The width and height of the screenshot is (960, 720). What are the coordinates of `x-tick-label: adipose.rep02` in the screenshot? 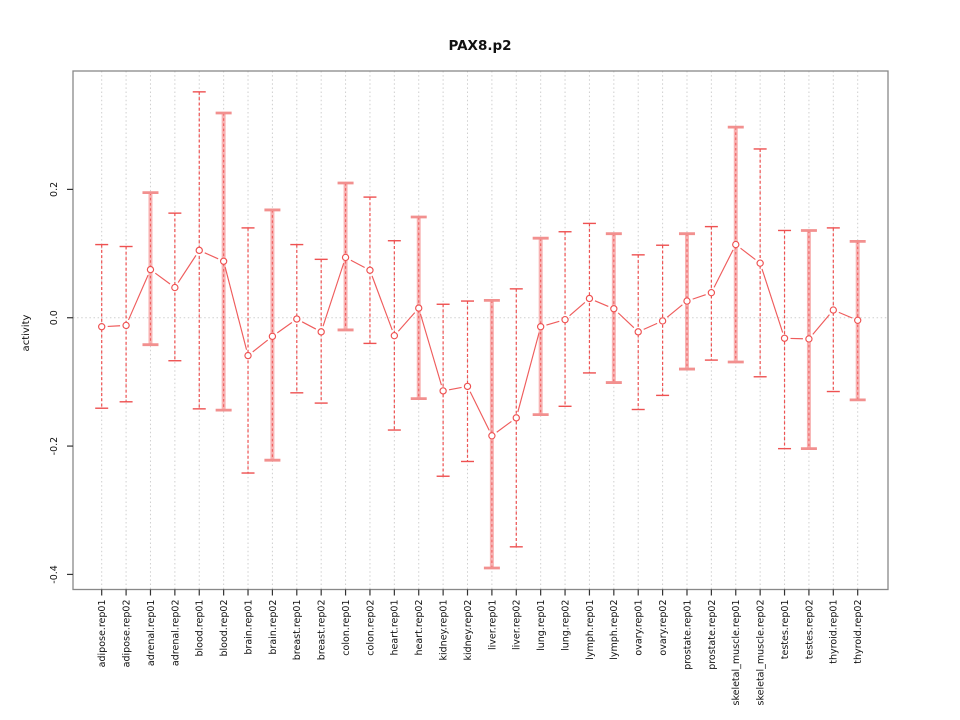 It's located at (126, 634).